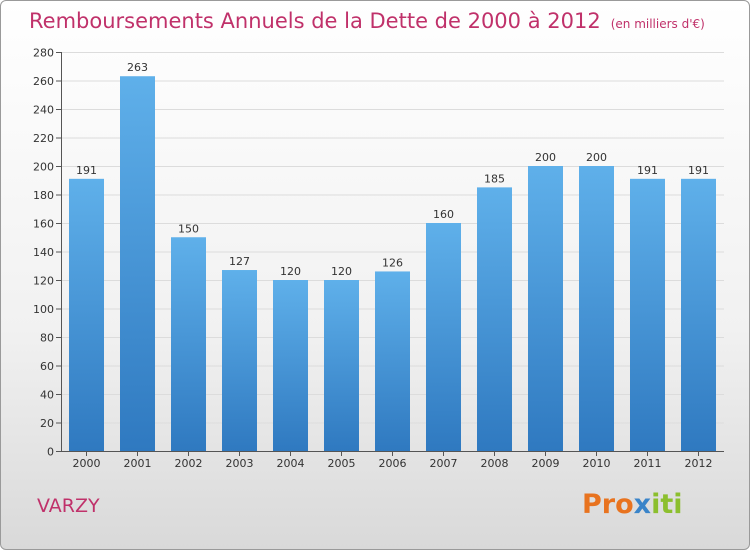 This screenshot has width=750, height=550. I want to click on proxiti-logo: Proxiti, so click(632, 504).